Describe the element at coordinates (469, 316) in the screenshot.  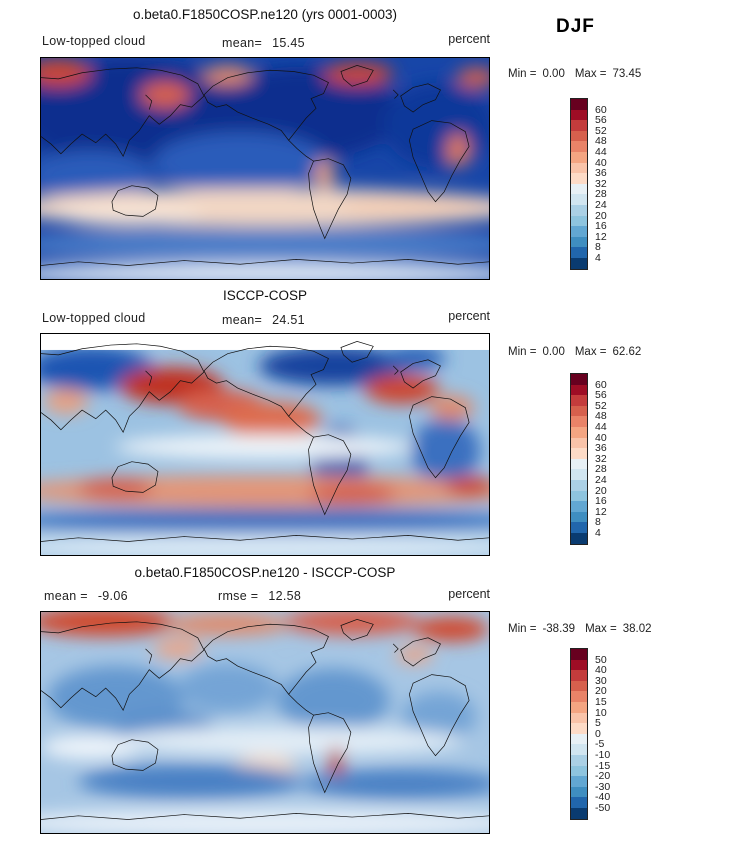
I see `panel2-units-label: percent` at that location.